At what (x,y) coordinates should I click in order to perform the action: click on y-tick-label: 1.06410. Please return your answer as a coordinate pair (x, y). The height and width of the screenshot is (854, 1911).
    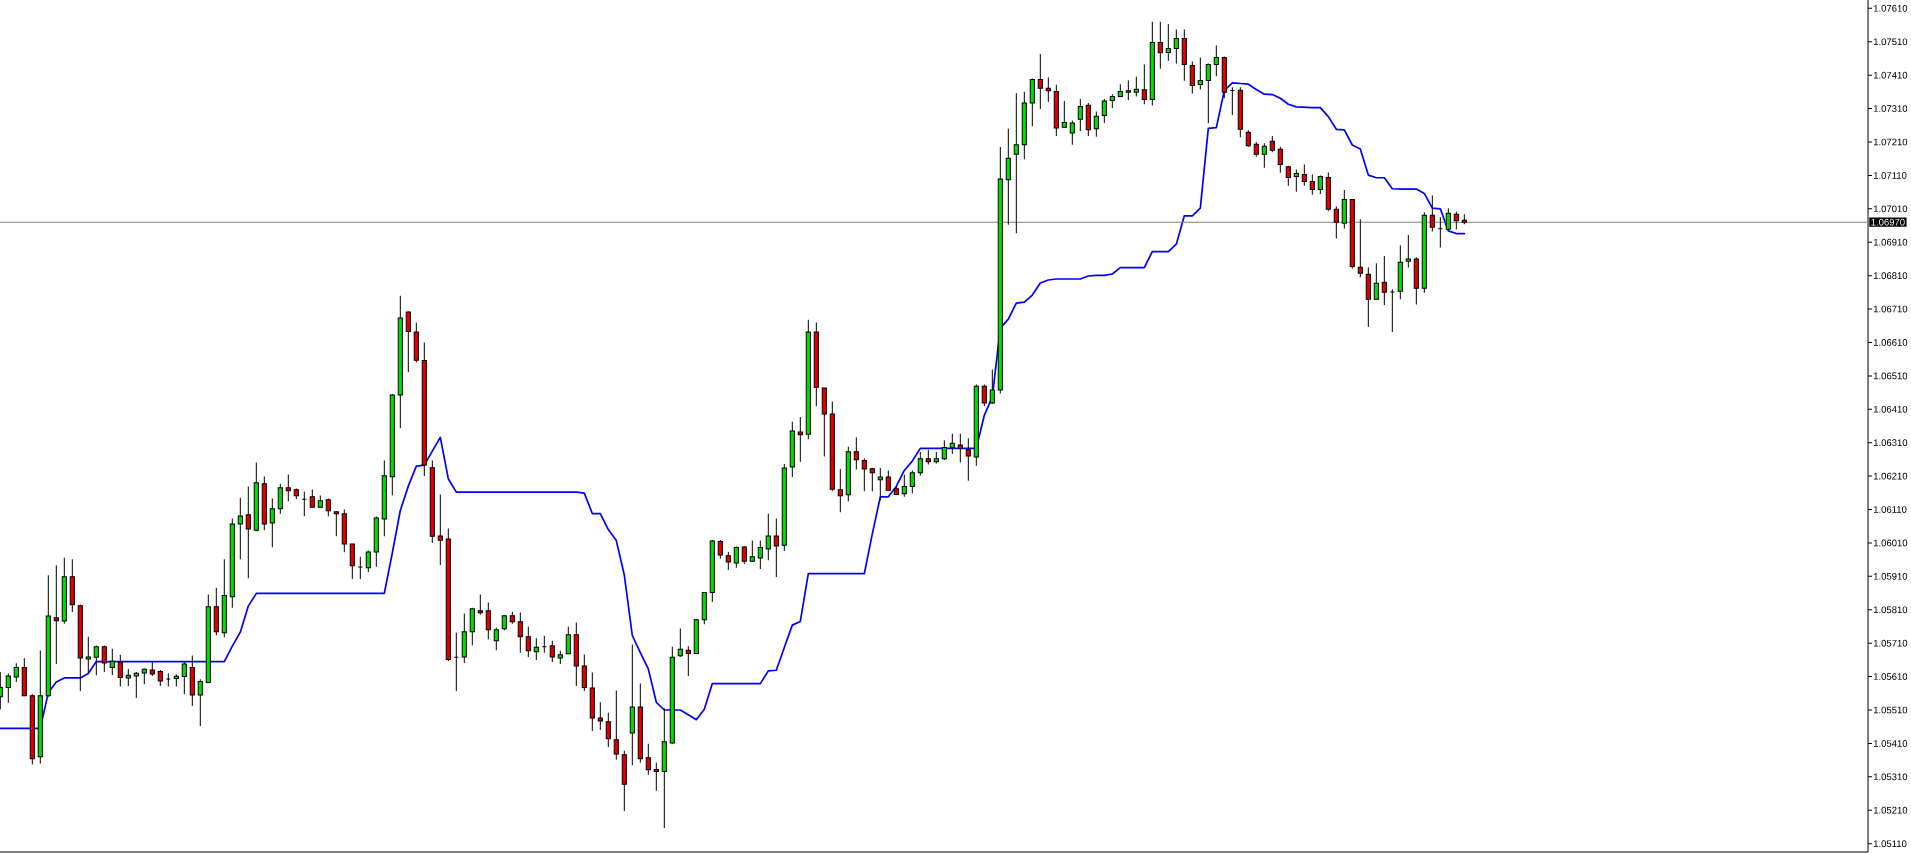
    Looking at the image, I should click on (1890, 409).